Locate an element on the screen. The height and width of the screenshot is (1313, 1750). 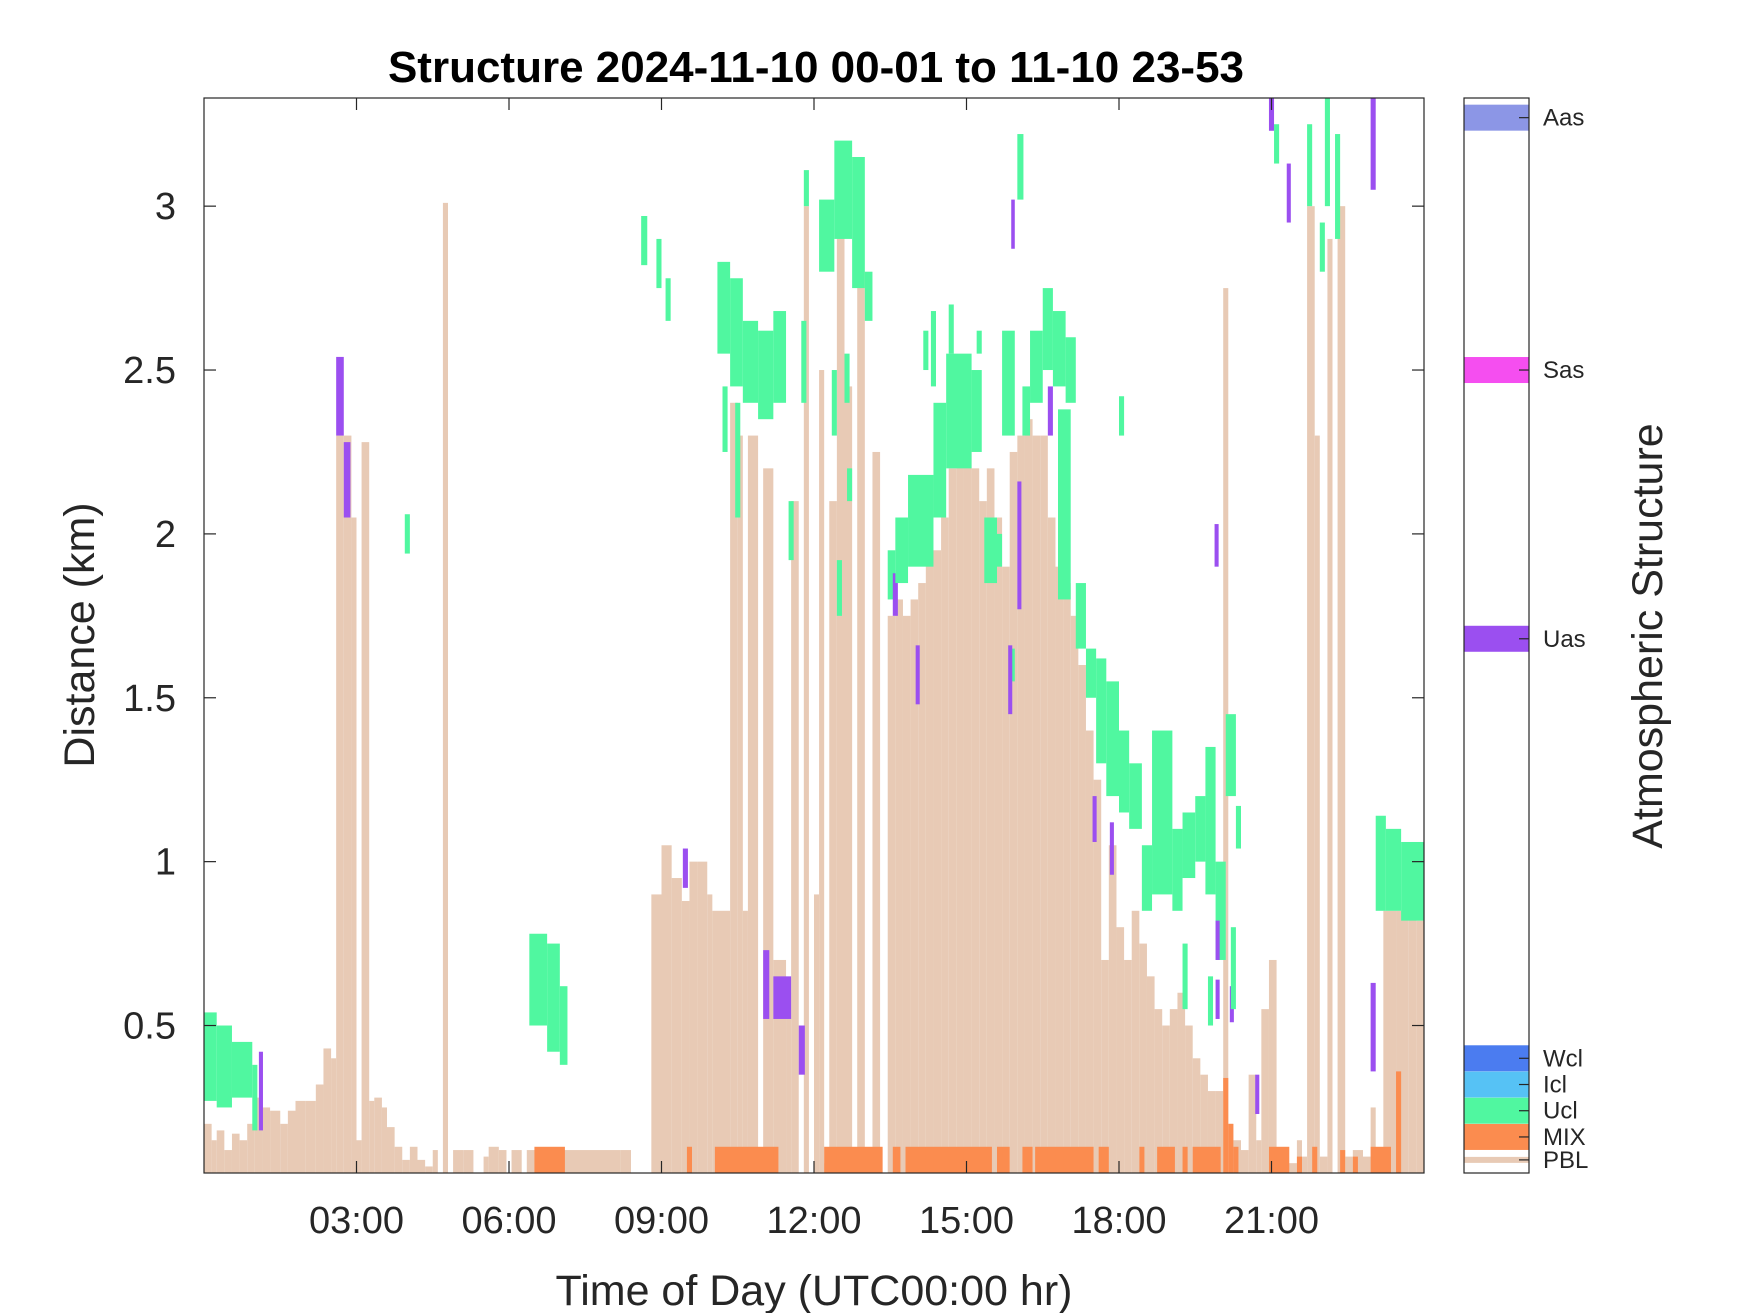
colorbar-swatch-wcl is located at coordinates (1496, 1058).